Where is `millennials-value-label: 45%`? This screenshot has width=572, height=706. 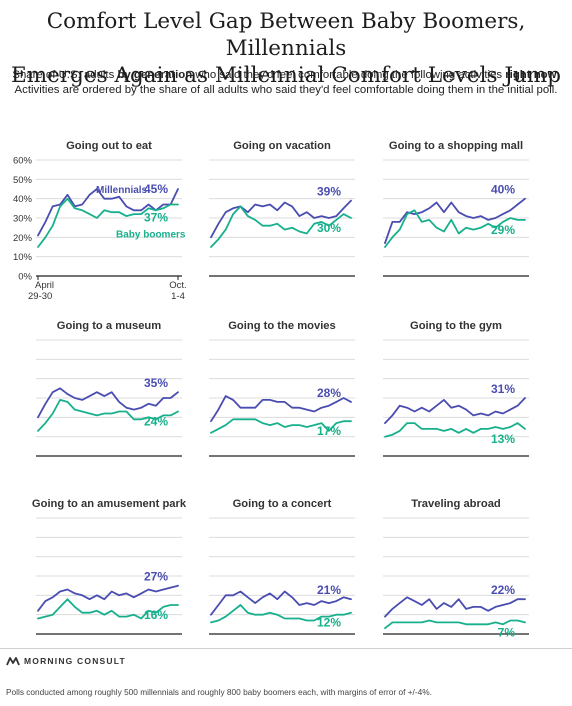
millennials-value-label: 45% is located at coordinates (156, 189).